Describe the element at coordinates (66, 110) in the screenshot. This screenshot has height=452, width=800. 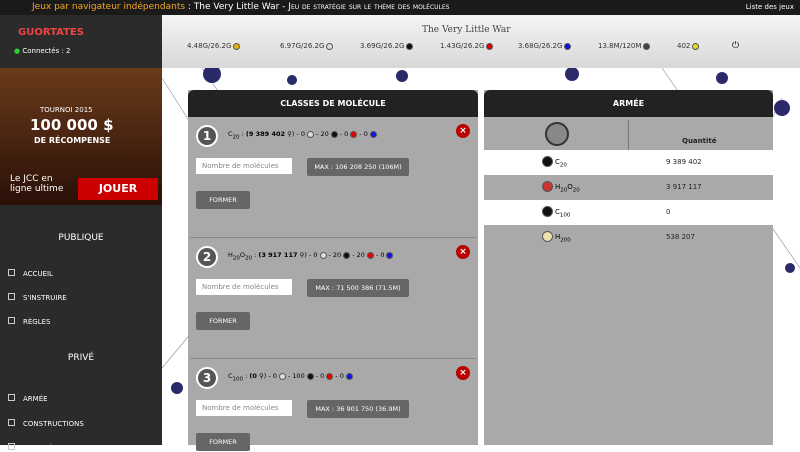
I see `ad-tournament: TOURNOI 2015` at that location.